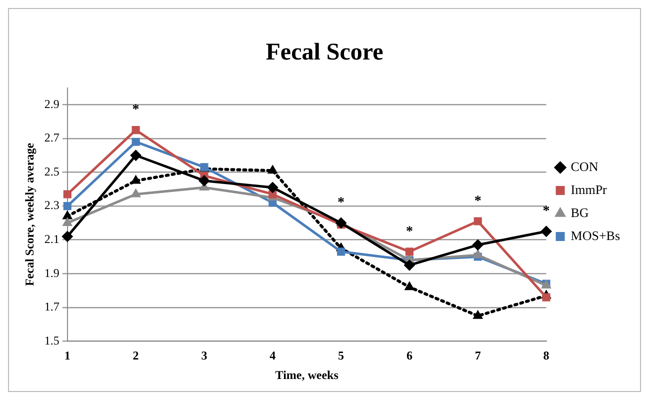 The height and width of the screenshot is (402, 651). Describe the element at coordinates (52, 307) in the screenshot. I see `y-tick-label: 1.7` at that location.